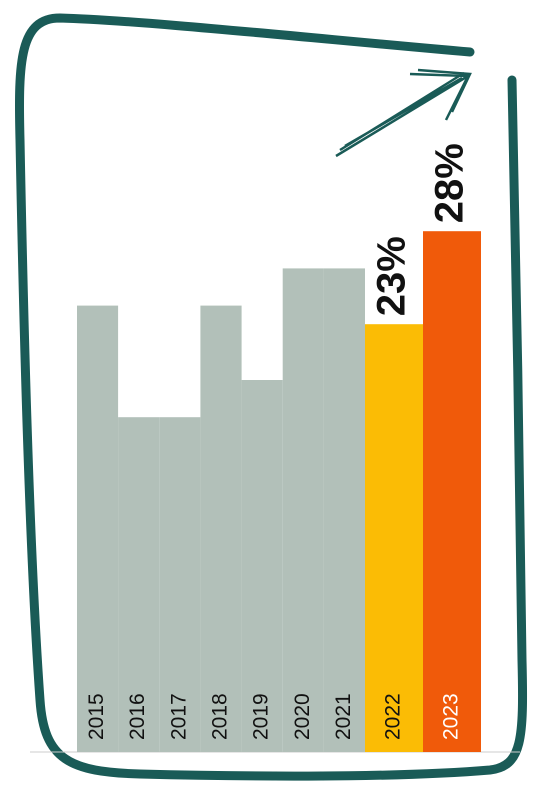 This screenshot has width=538, height=786. Describe the element at coordinates (451, 716) in the screenshot. I see `x-tick-label: 2023` at that location.